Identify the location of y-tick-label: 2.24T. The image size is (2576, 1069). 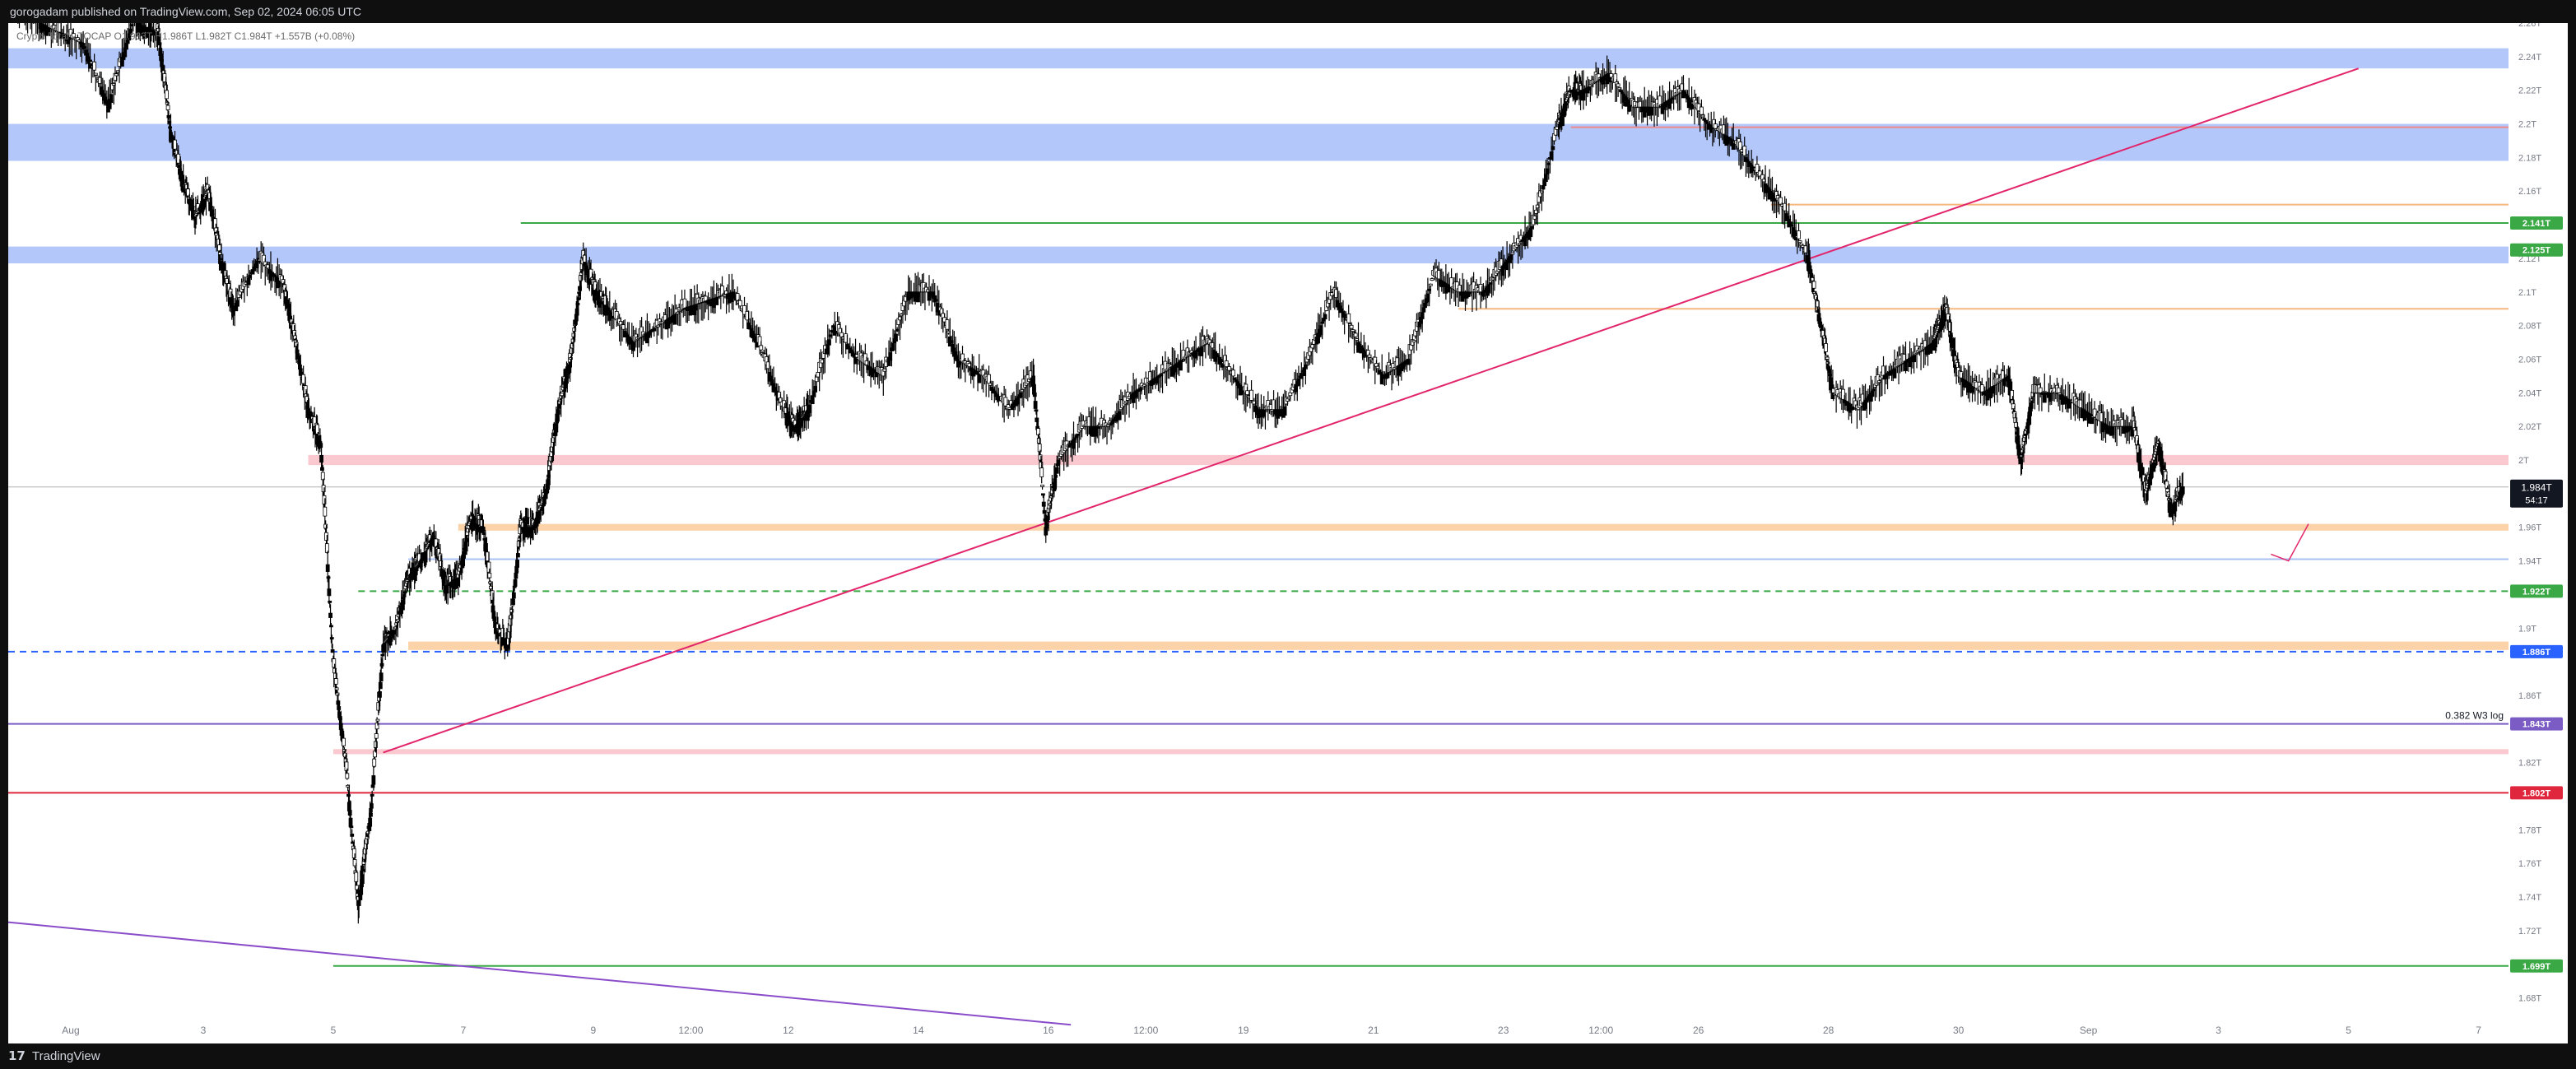
(2529, 58).